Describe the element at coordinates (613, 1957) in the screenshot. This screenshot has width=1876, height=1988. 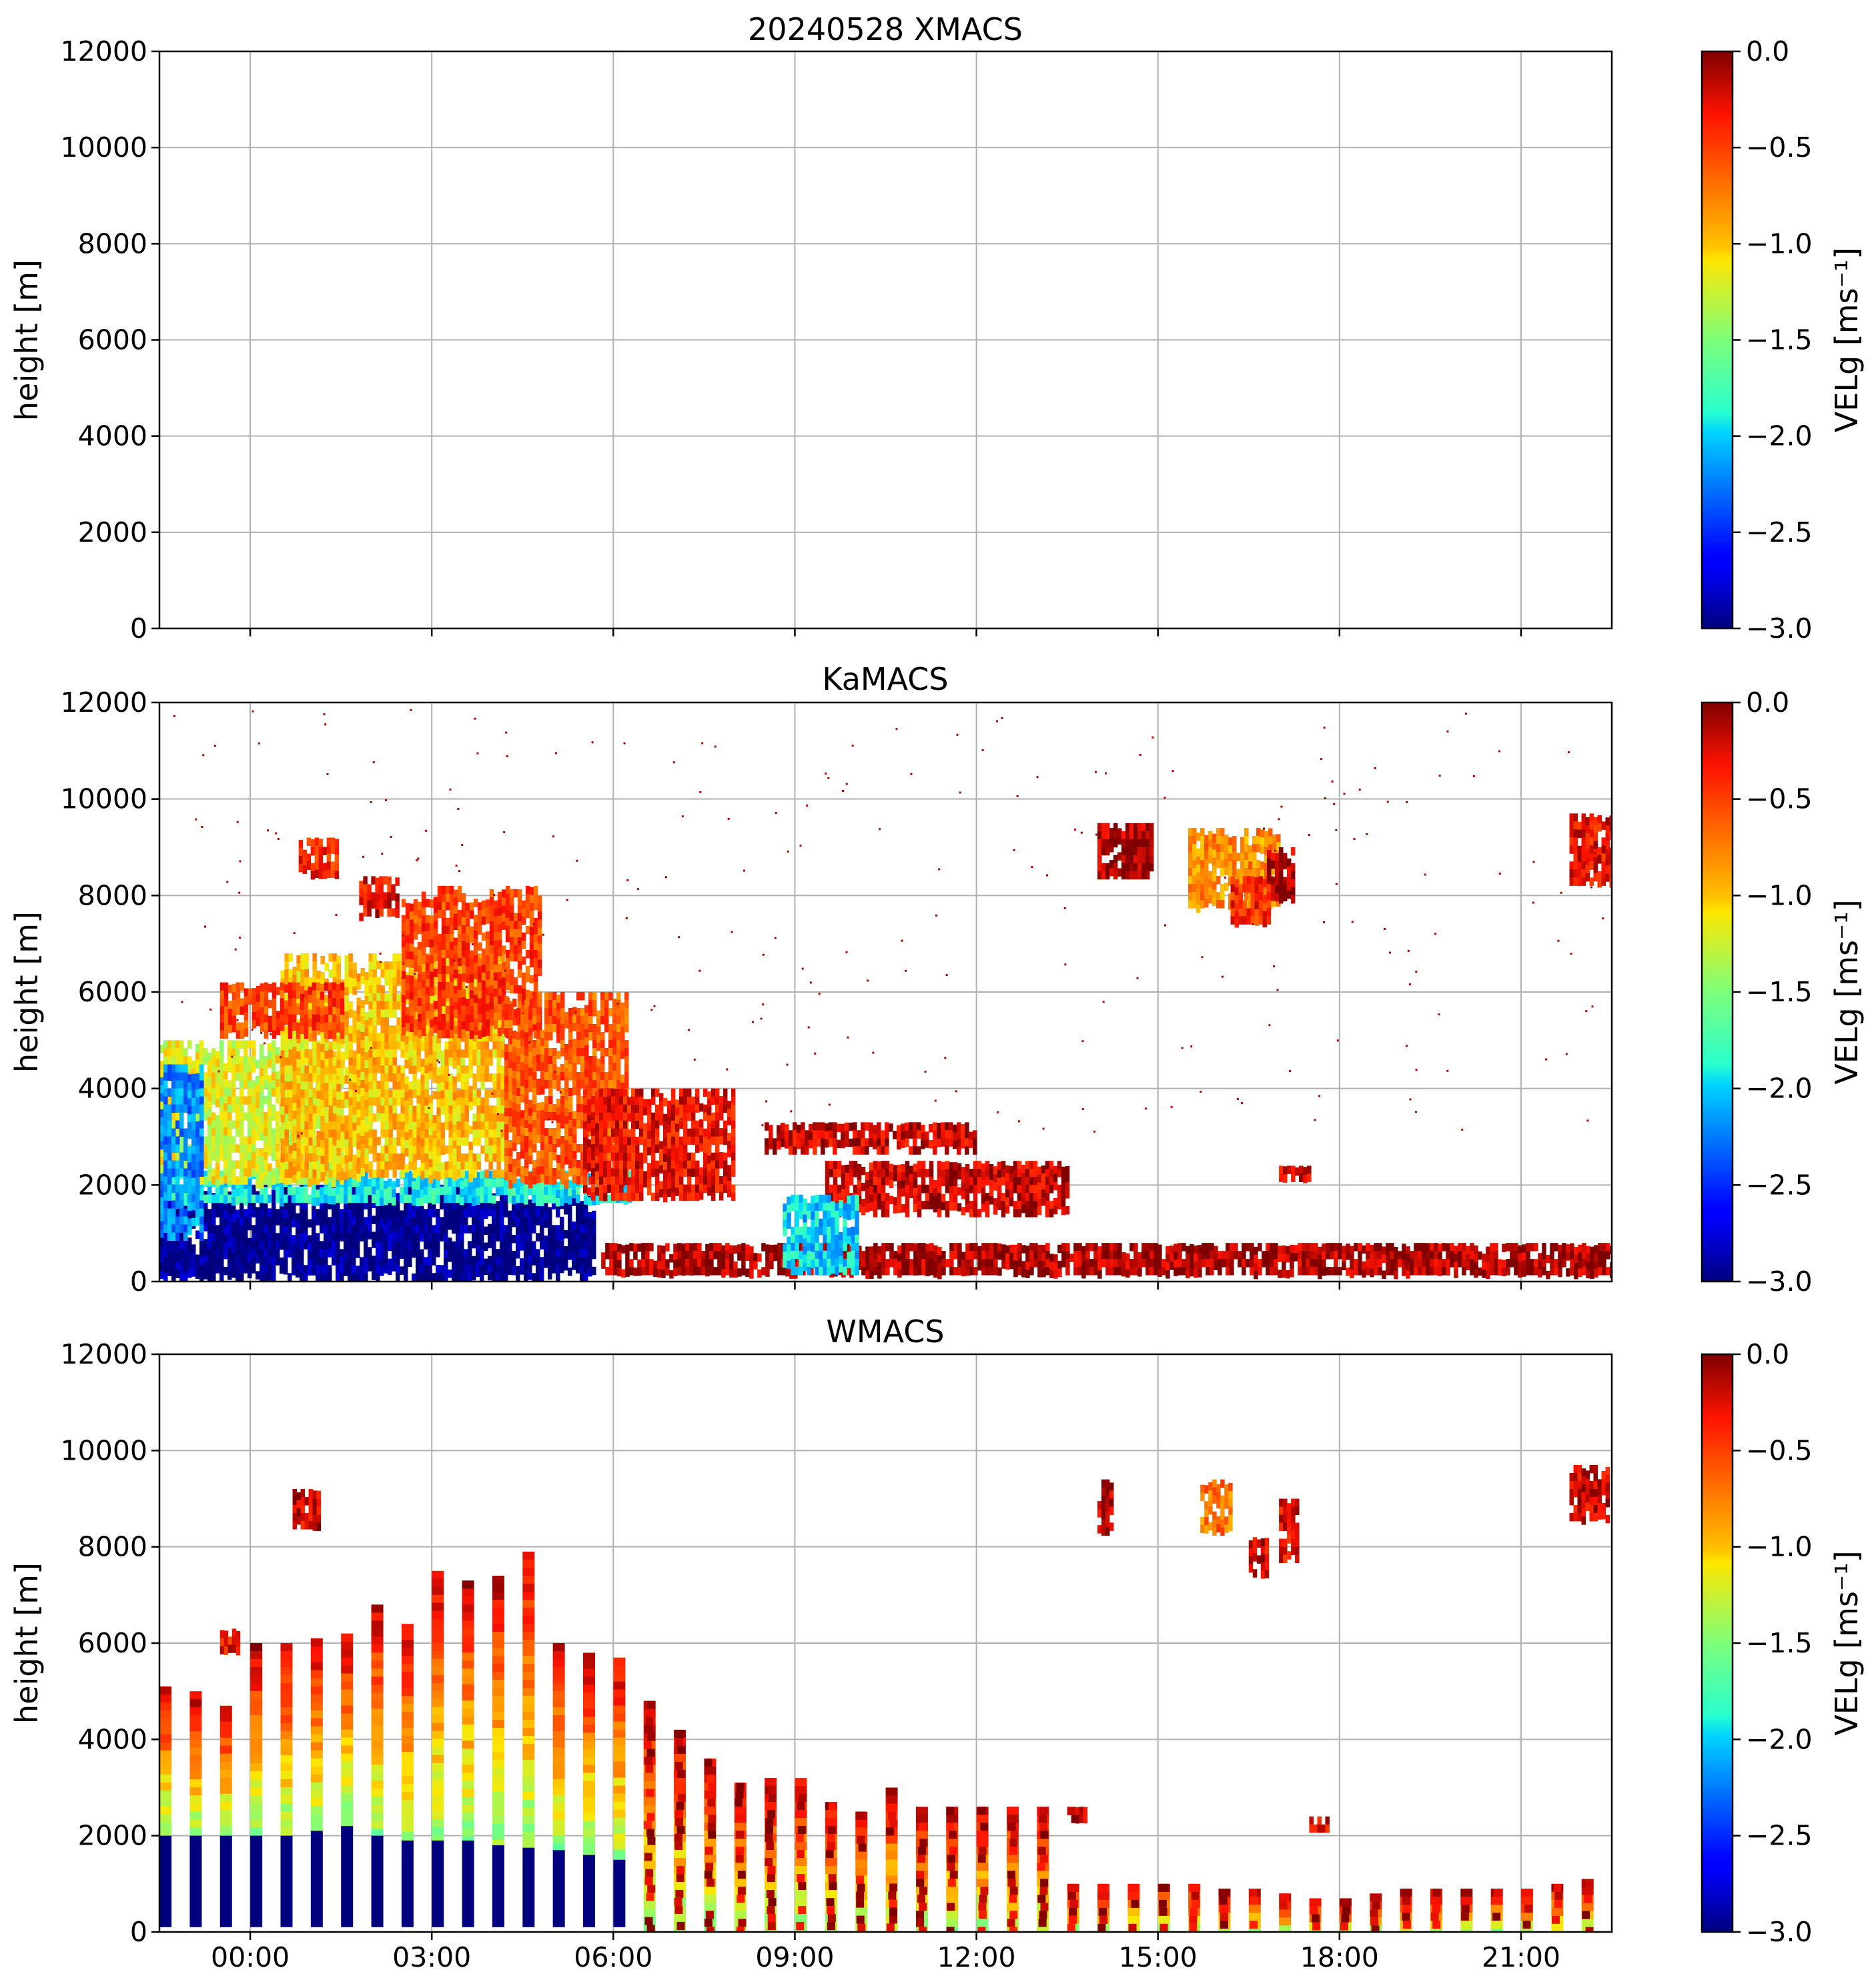
I see `x-tick-label: 06:00` at that location.